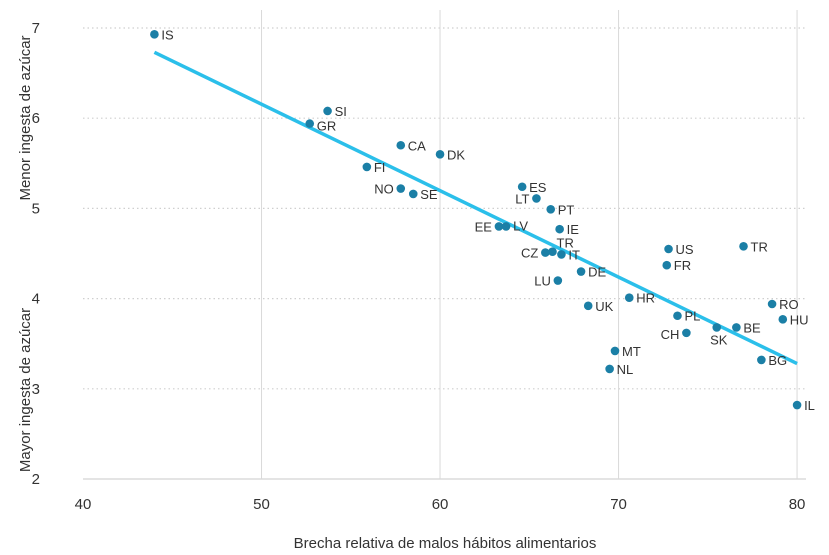  What do you see at coordinates (609, 369) in the screenshot?
I see `data-point-nl` at bounding box center [609, 369].